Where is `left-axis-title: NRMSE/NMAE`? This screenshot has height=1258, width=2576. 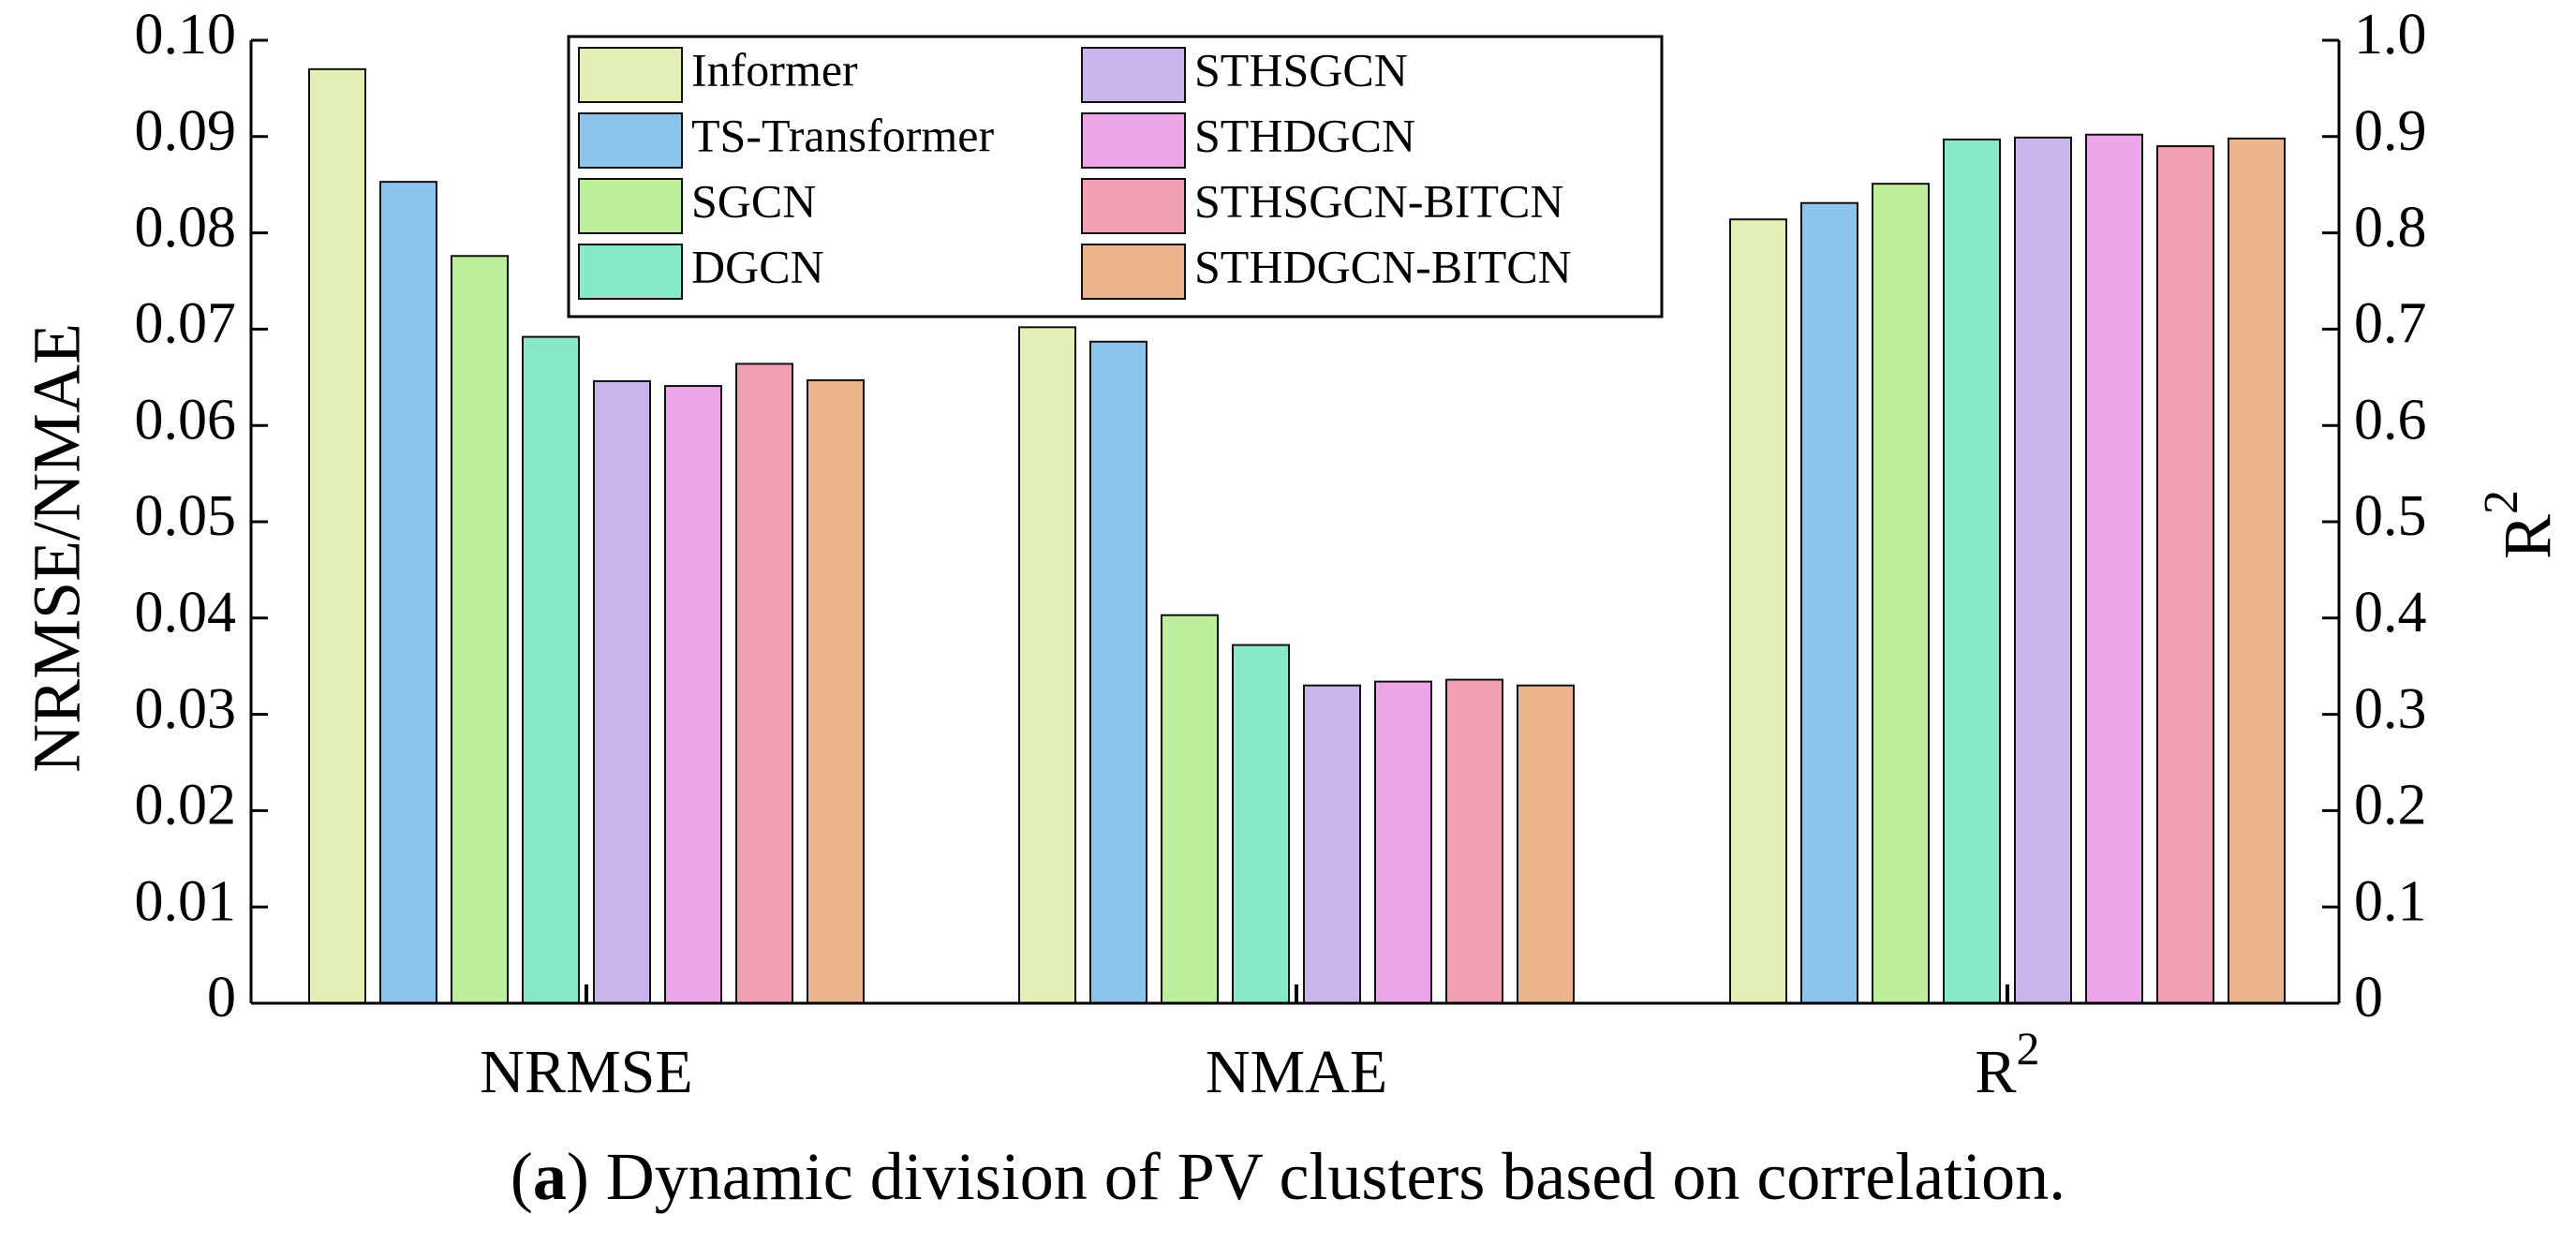 left-axis-title: NRMSE/NMAE is located at coordinates (58, 548).